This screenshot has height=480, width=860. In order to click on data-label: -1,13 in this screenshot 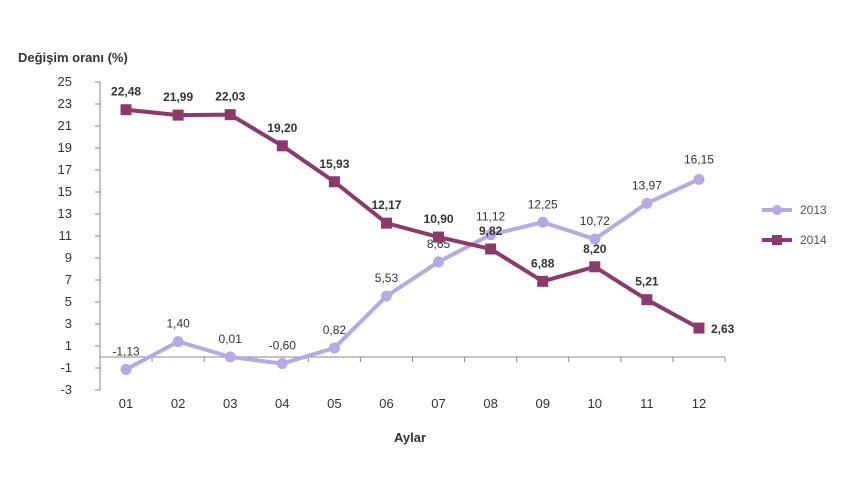, I will do `click(126, 351)`.